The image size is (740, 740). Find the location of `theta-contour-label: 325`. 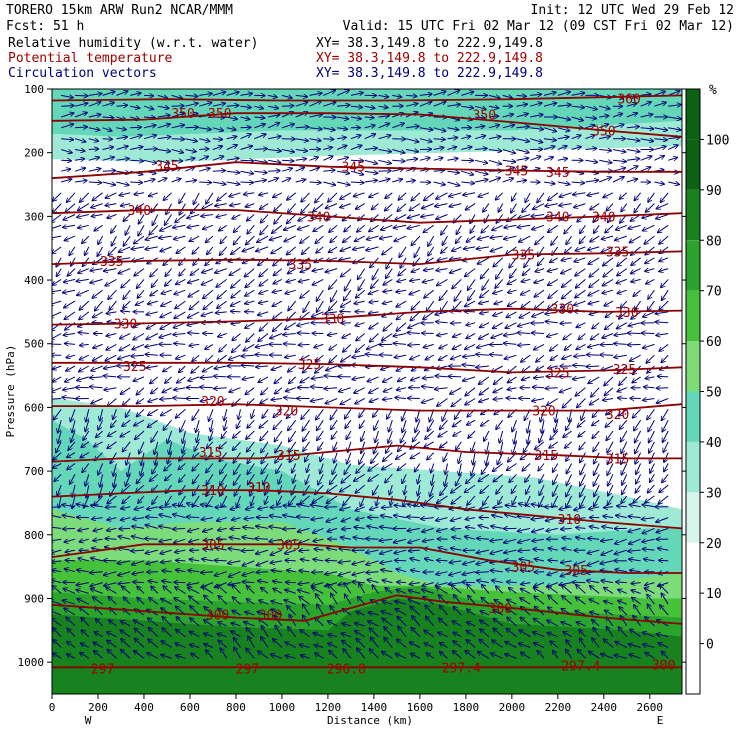

theta-contour-label: 325 is located at coordinates (309, 365).